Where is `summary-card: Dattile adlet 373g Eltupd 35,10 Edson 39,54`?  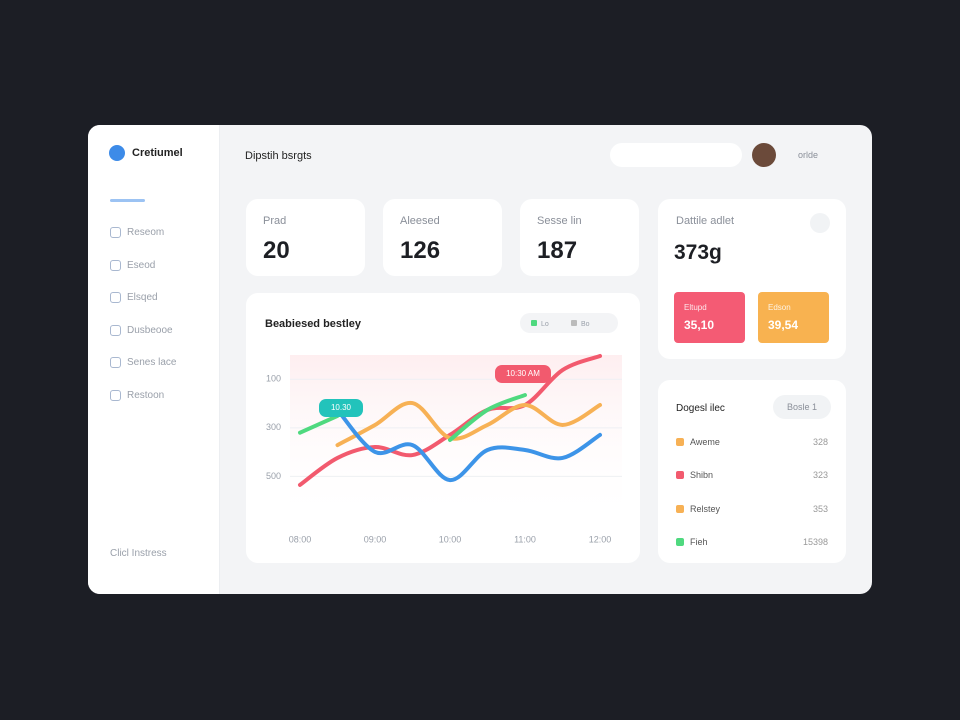
summary-card: Dattile adlet 373g Eltupd 35,10 Edson 39,54 is located at coordinates (752, 279).